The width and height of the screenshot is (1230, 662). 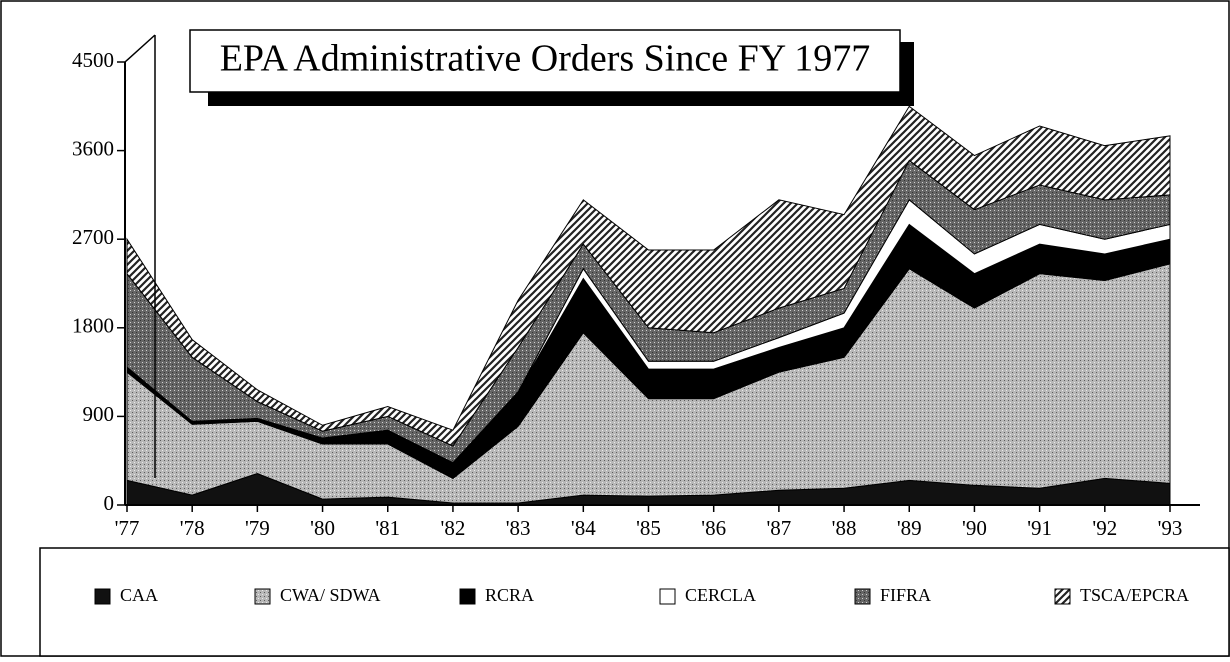 I want to click on x-tick-label: '88, so click(x=844, y=528).